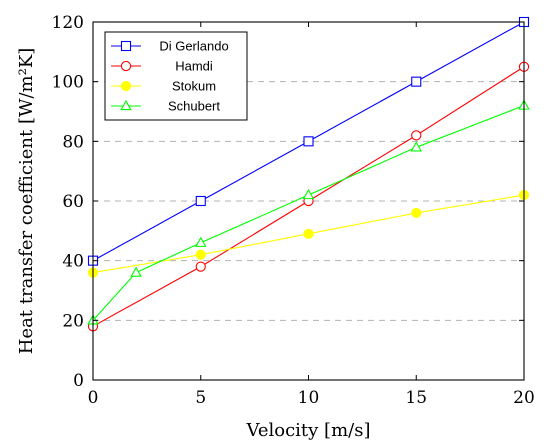 This screenshot has height=448, width=550. I want to click on x-axis-title: Velocity [m/s], so click(308, 430).